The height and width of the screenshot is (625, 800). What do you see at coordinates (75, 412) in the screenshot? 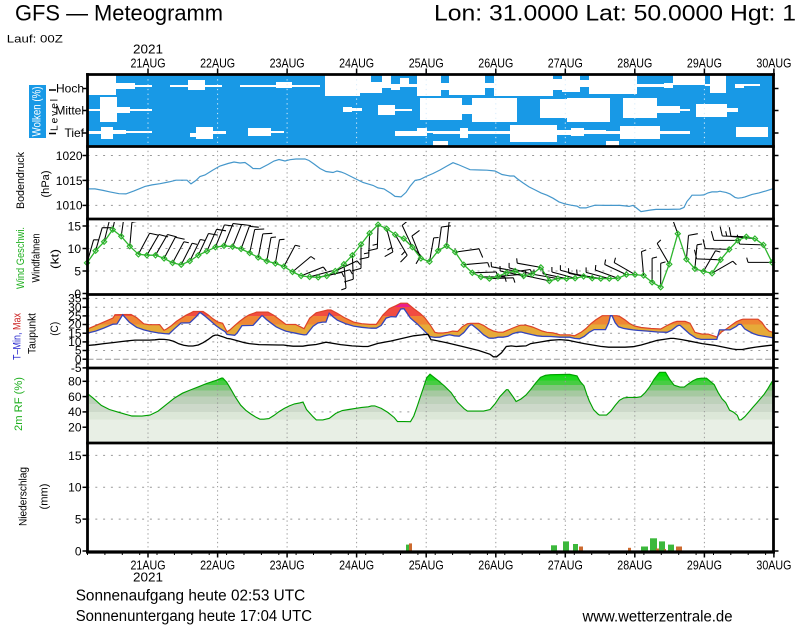
I see `svg-text: 40` at bounding box center [75, 412].